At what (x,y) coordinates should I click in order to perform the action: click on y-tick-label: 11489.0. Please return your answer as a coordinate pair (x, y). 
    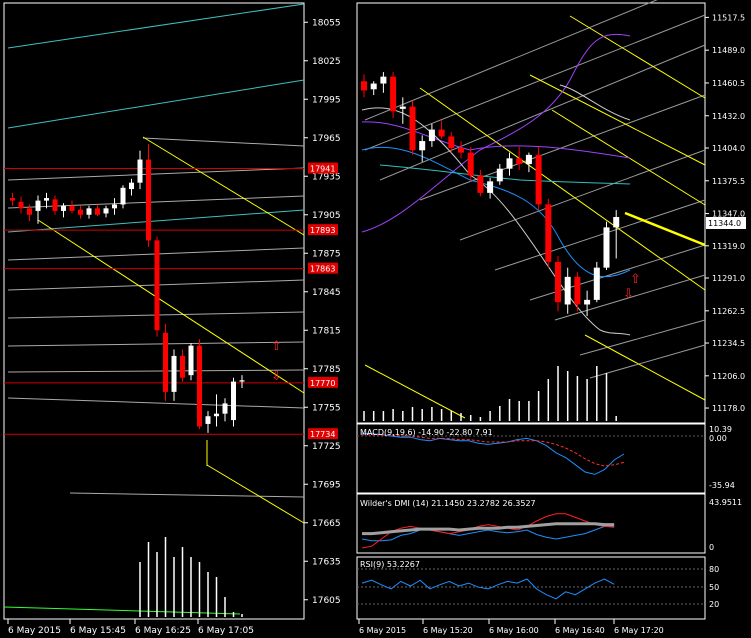
    Looking at the image, I should click on (728, 50).